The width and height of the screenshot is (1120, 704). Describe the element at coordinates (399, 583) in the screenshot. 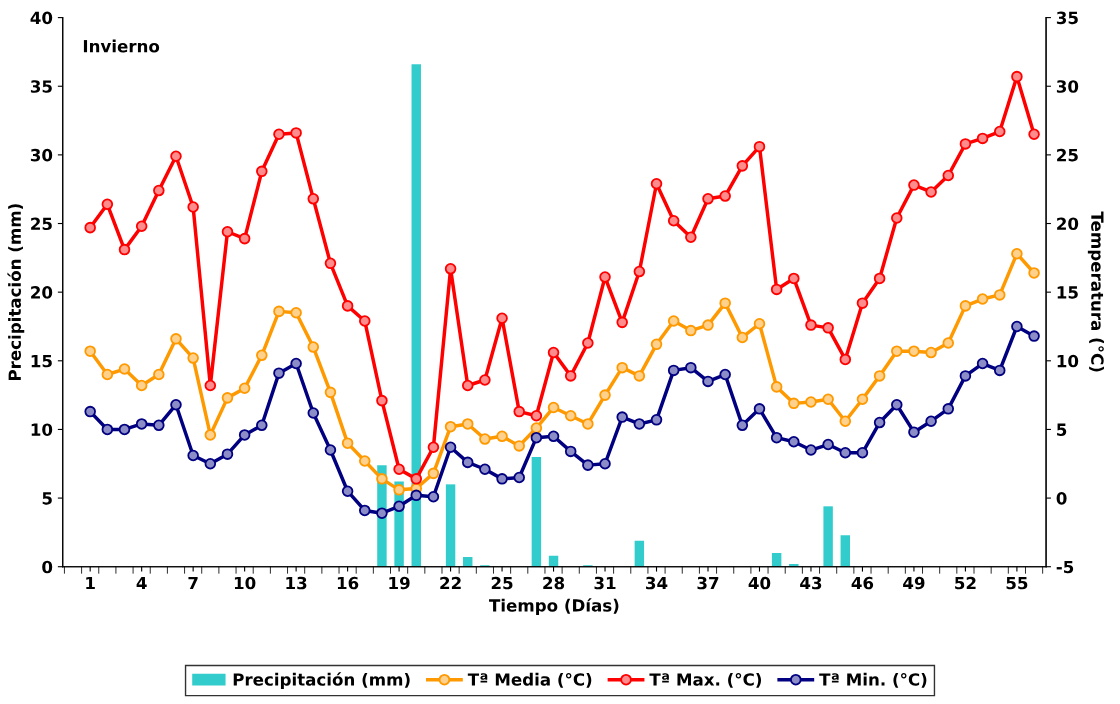

I see `x-tick-label: 19` at that location.